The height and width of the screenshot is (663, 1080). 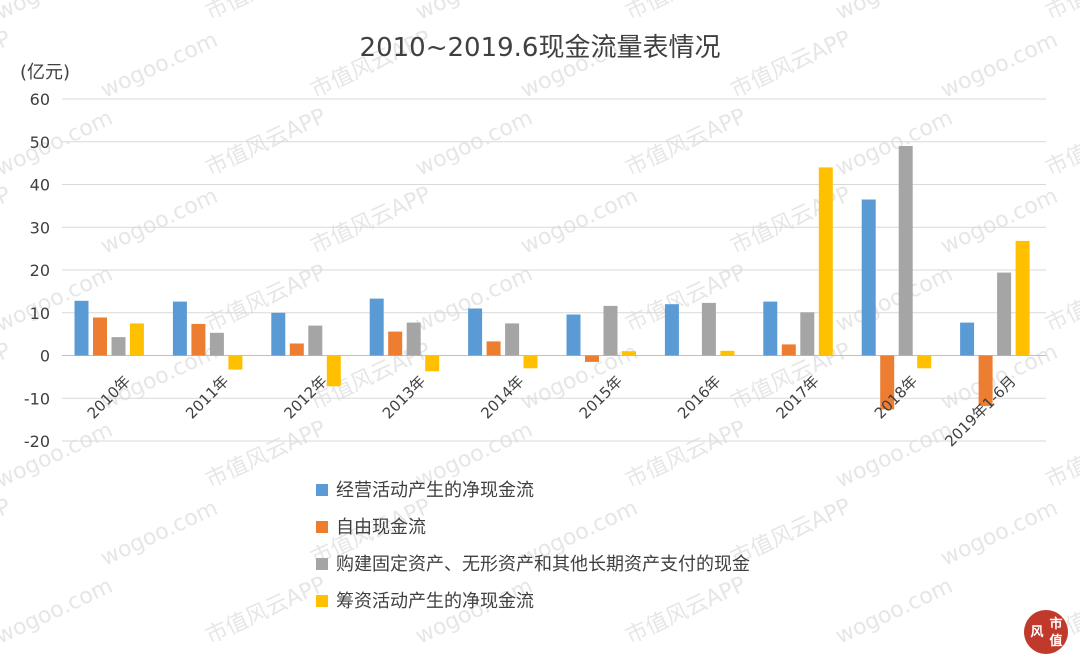 I want to click on y-tick-label: 40, so click(x=40, y=185).